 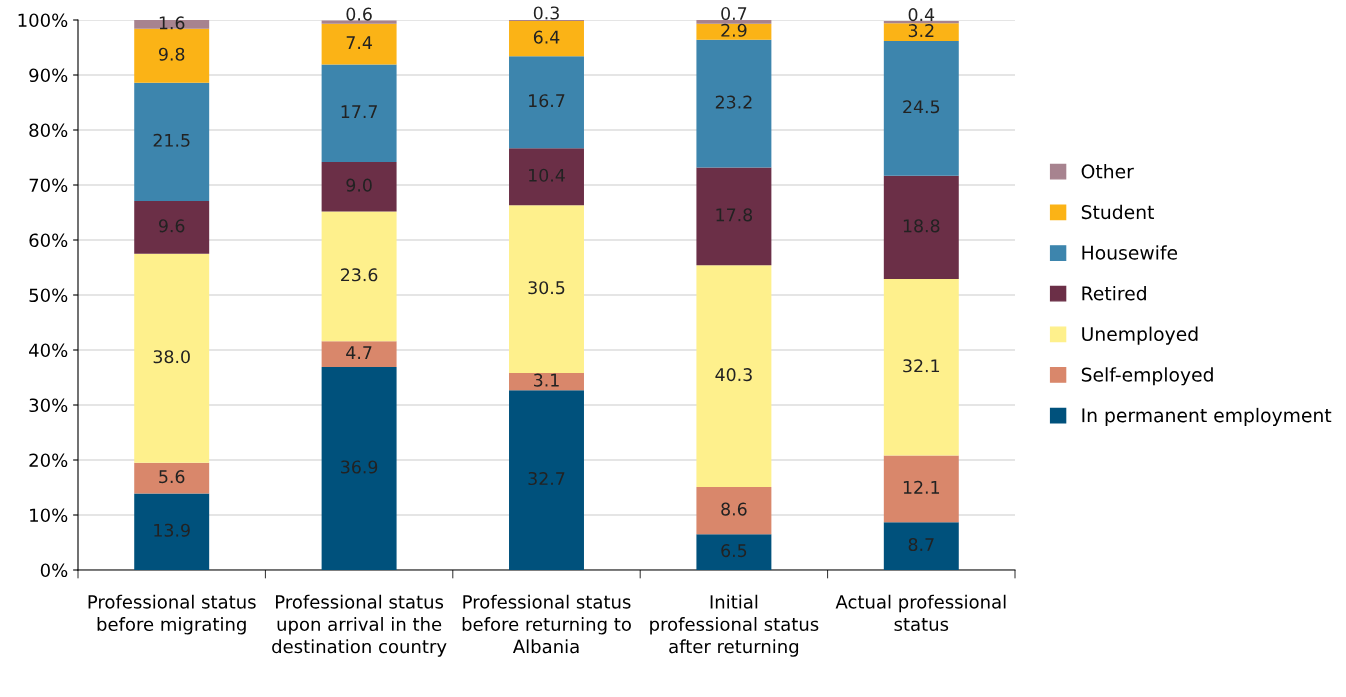 I want to click on x-tick-label: Actual professional status, so click(x=920, y=612).